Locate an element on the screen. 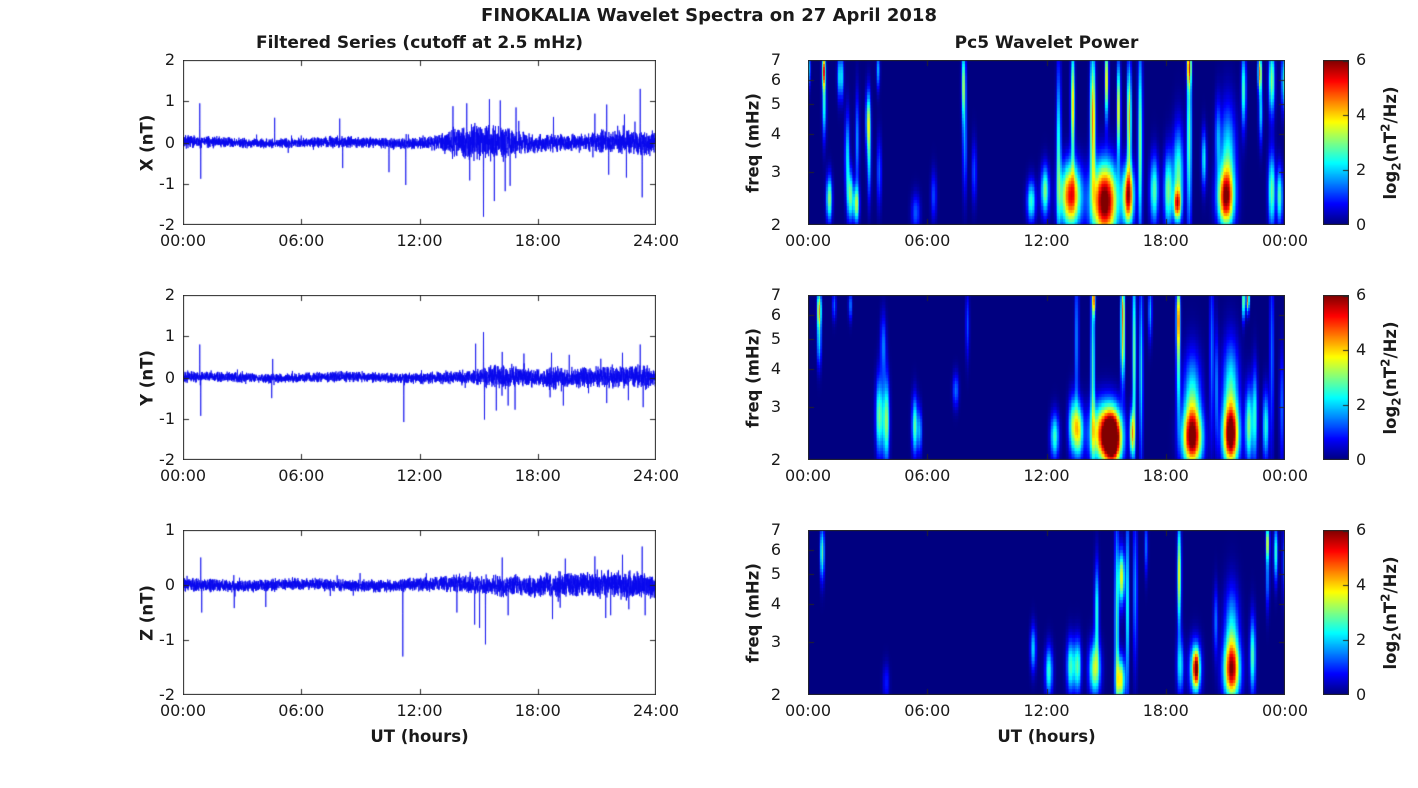 The image size is (1418, 788). x-wavelet-spectrogram is located at coordinates (1046, 142).